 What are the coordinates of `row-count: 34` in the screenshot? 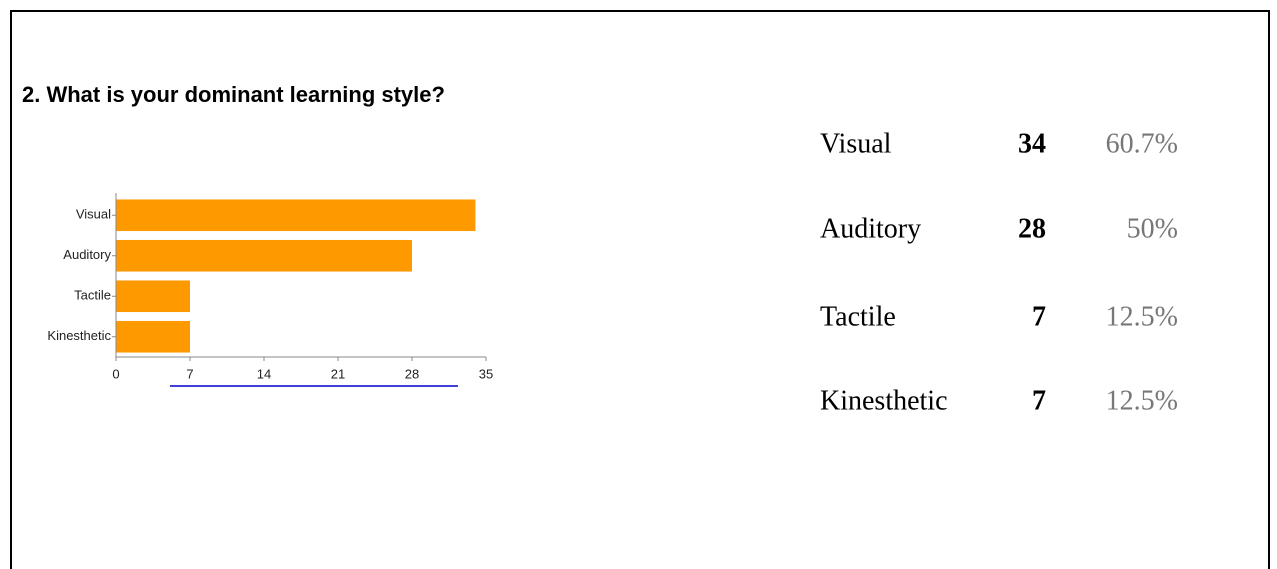 It's located at (1032, 143).